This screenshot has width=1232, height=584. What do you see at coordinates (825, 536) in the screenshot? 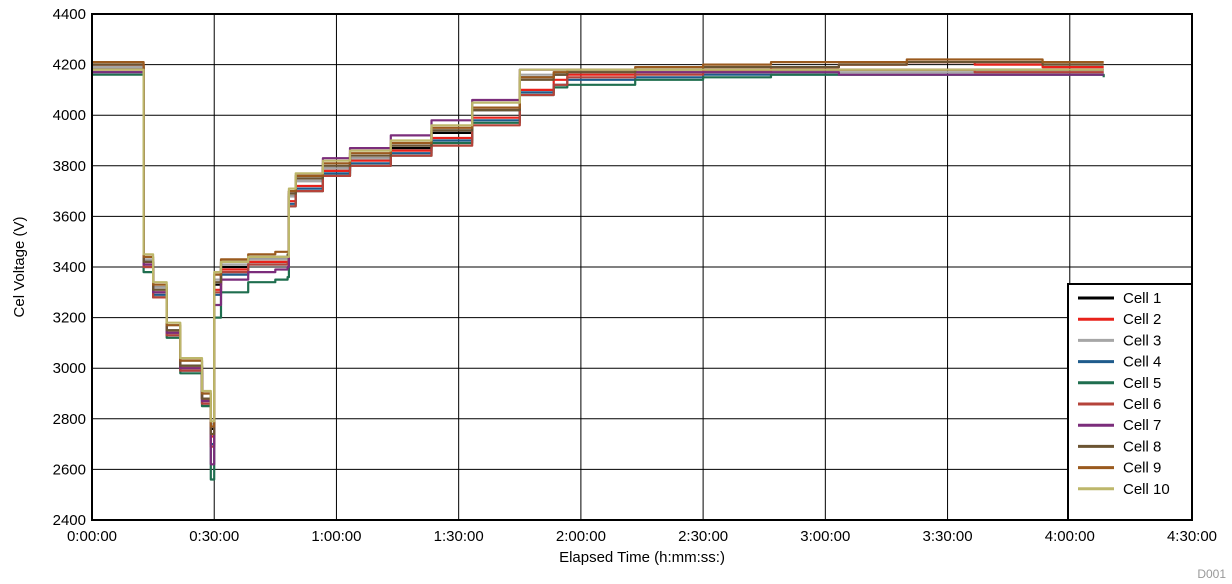
I see `x-tick-label: 3:00:00` at bounding box center [825, 536].